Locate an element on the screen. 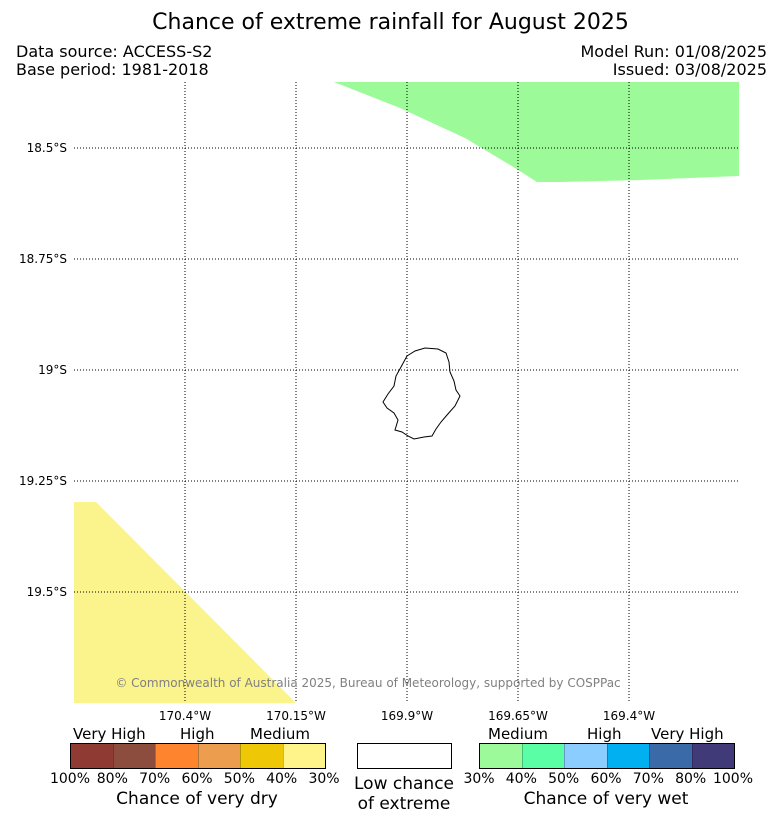 The image size is (781, 827). dry-level-high: High is located at coordinates (197, 734).